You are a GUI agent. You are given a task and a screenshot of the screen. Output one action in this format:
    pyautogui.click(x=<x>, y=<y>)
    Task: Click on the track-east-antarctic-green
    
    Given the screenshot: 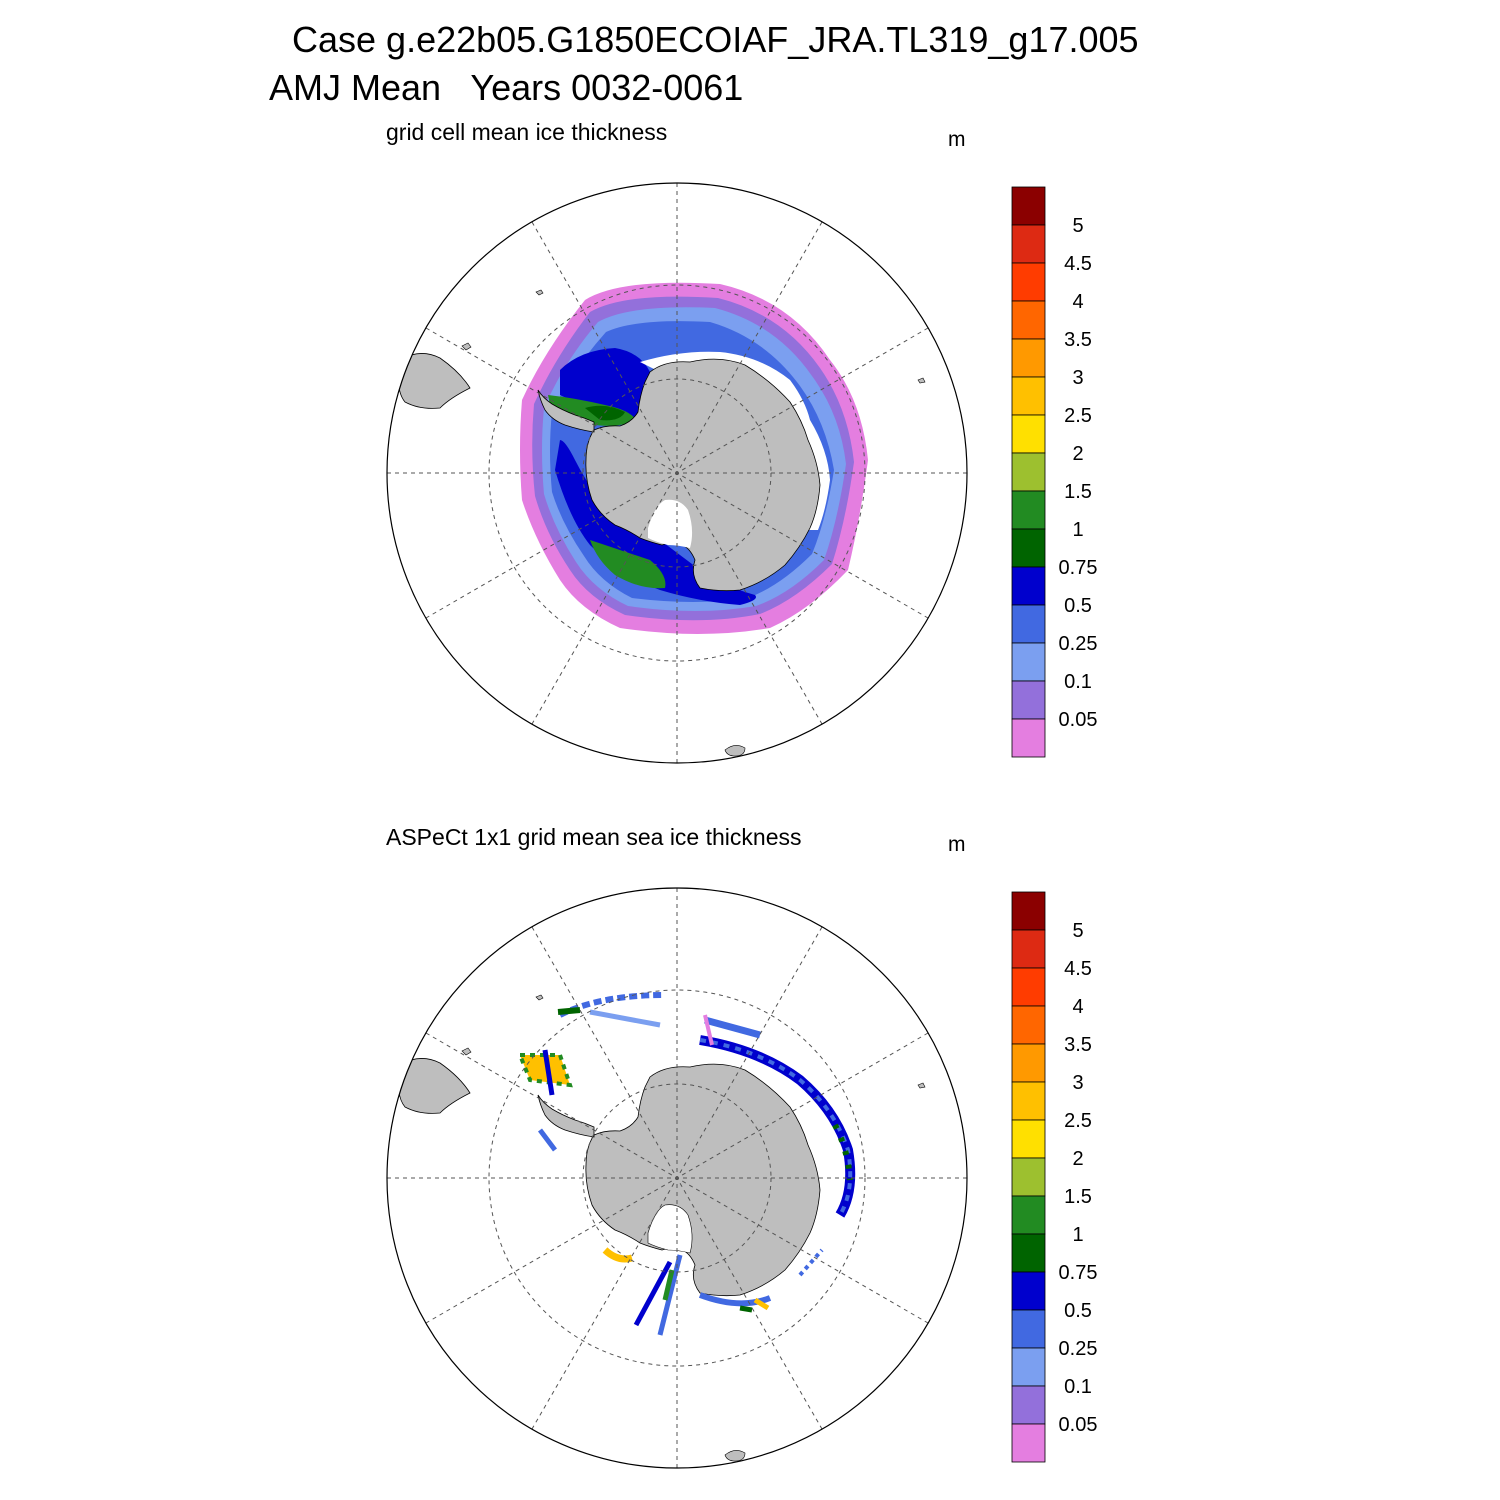 What is the action you would take?
    pyautogui.click(x=842, y=1152)
    